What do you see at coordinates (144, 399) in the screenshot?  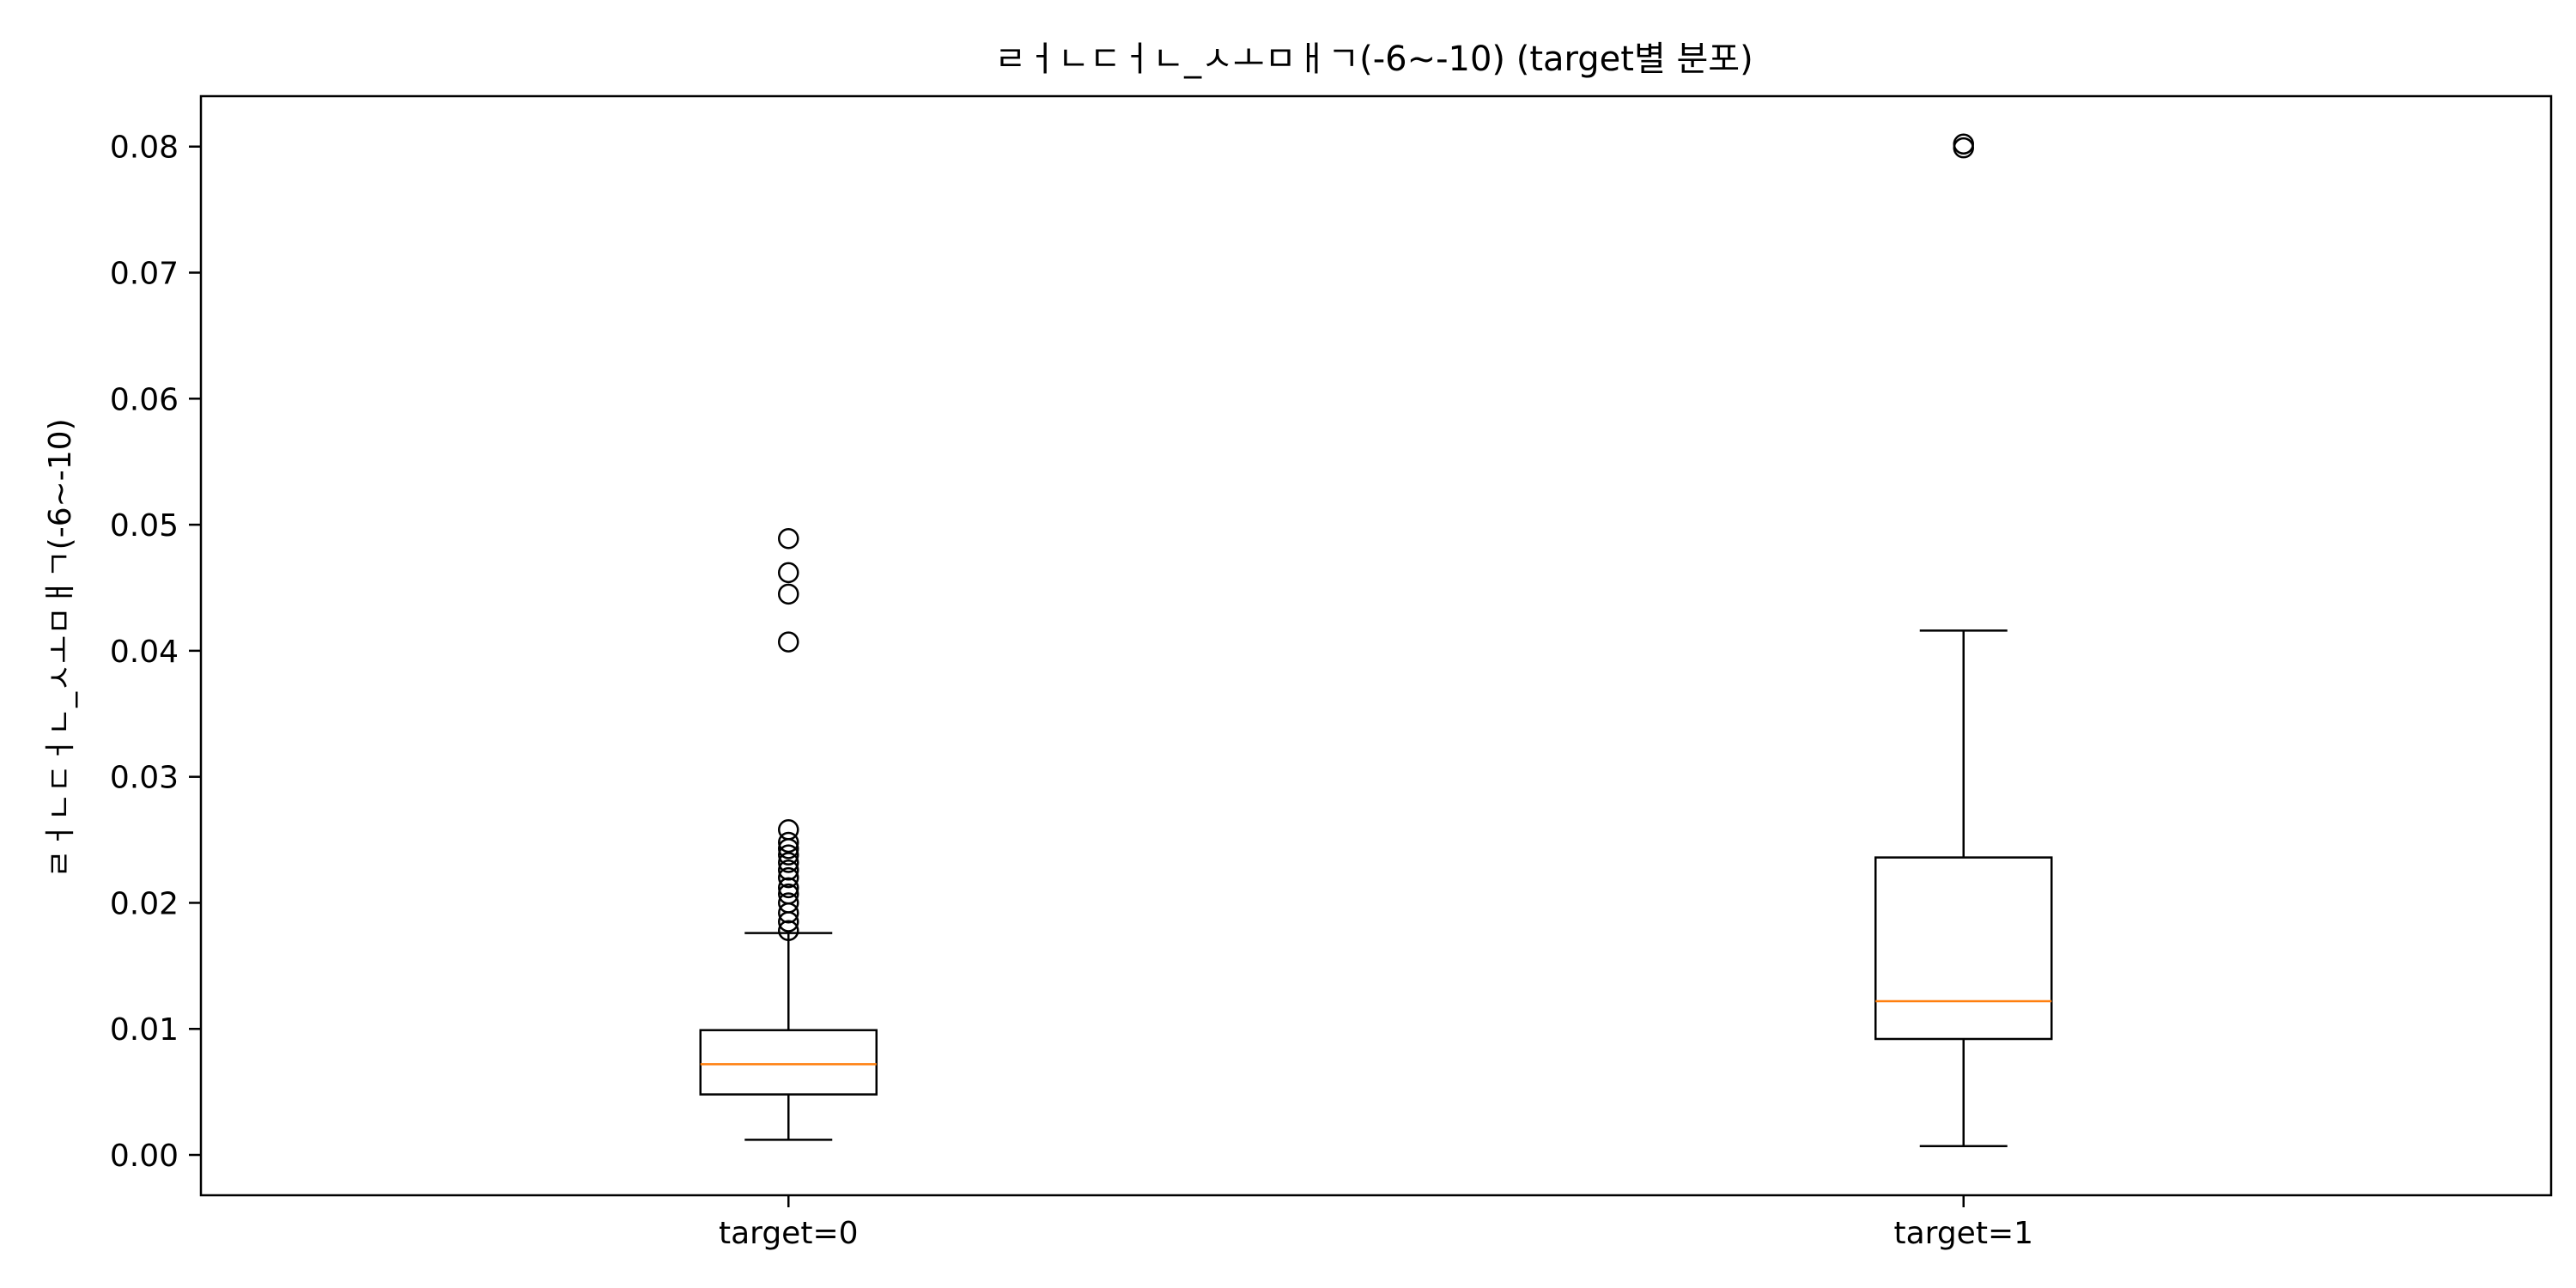 I see `y-tick-label: 0.06` at bounding box center [144, 399].